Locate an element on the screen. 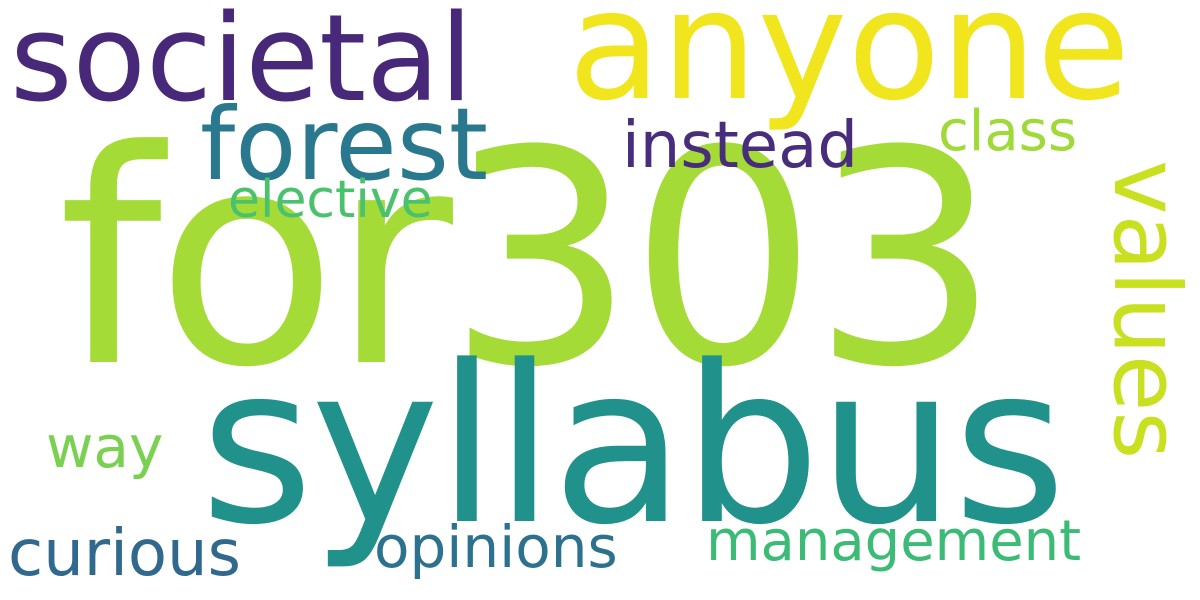 This screenshot has width=1200, height=600. word-opinions: opinions is located at coordinates (496, 547).